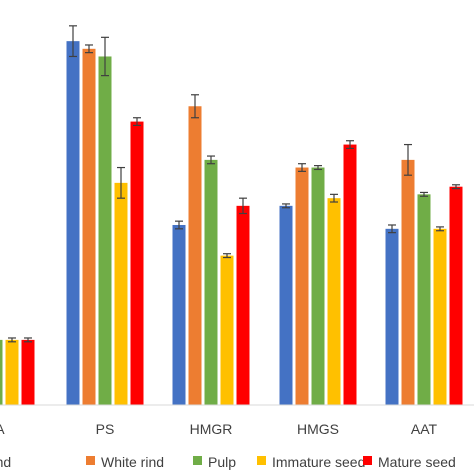  Describe the element at coordinates (5, 462) in the screenshot. I see `legend-label: Green rind` at that location.